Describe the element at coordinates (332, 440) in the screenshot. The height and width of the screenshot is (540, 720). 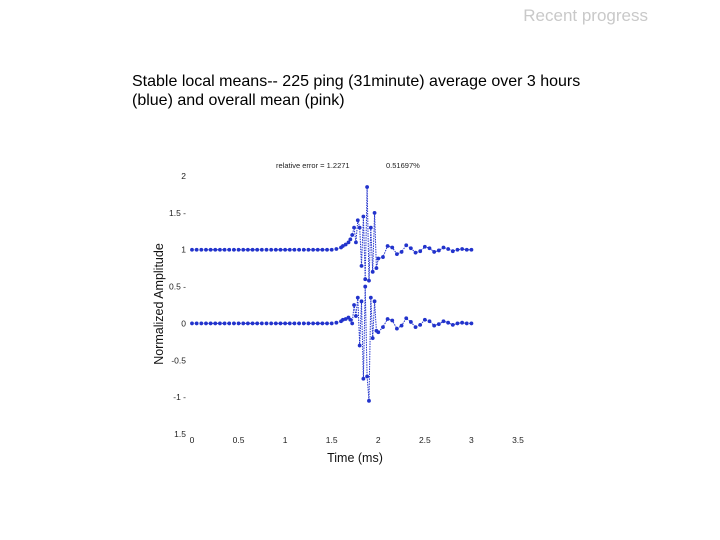
I see `x-tick-label: 1.5` at that location.